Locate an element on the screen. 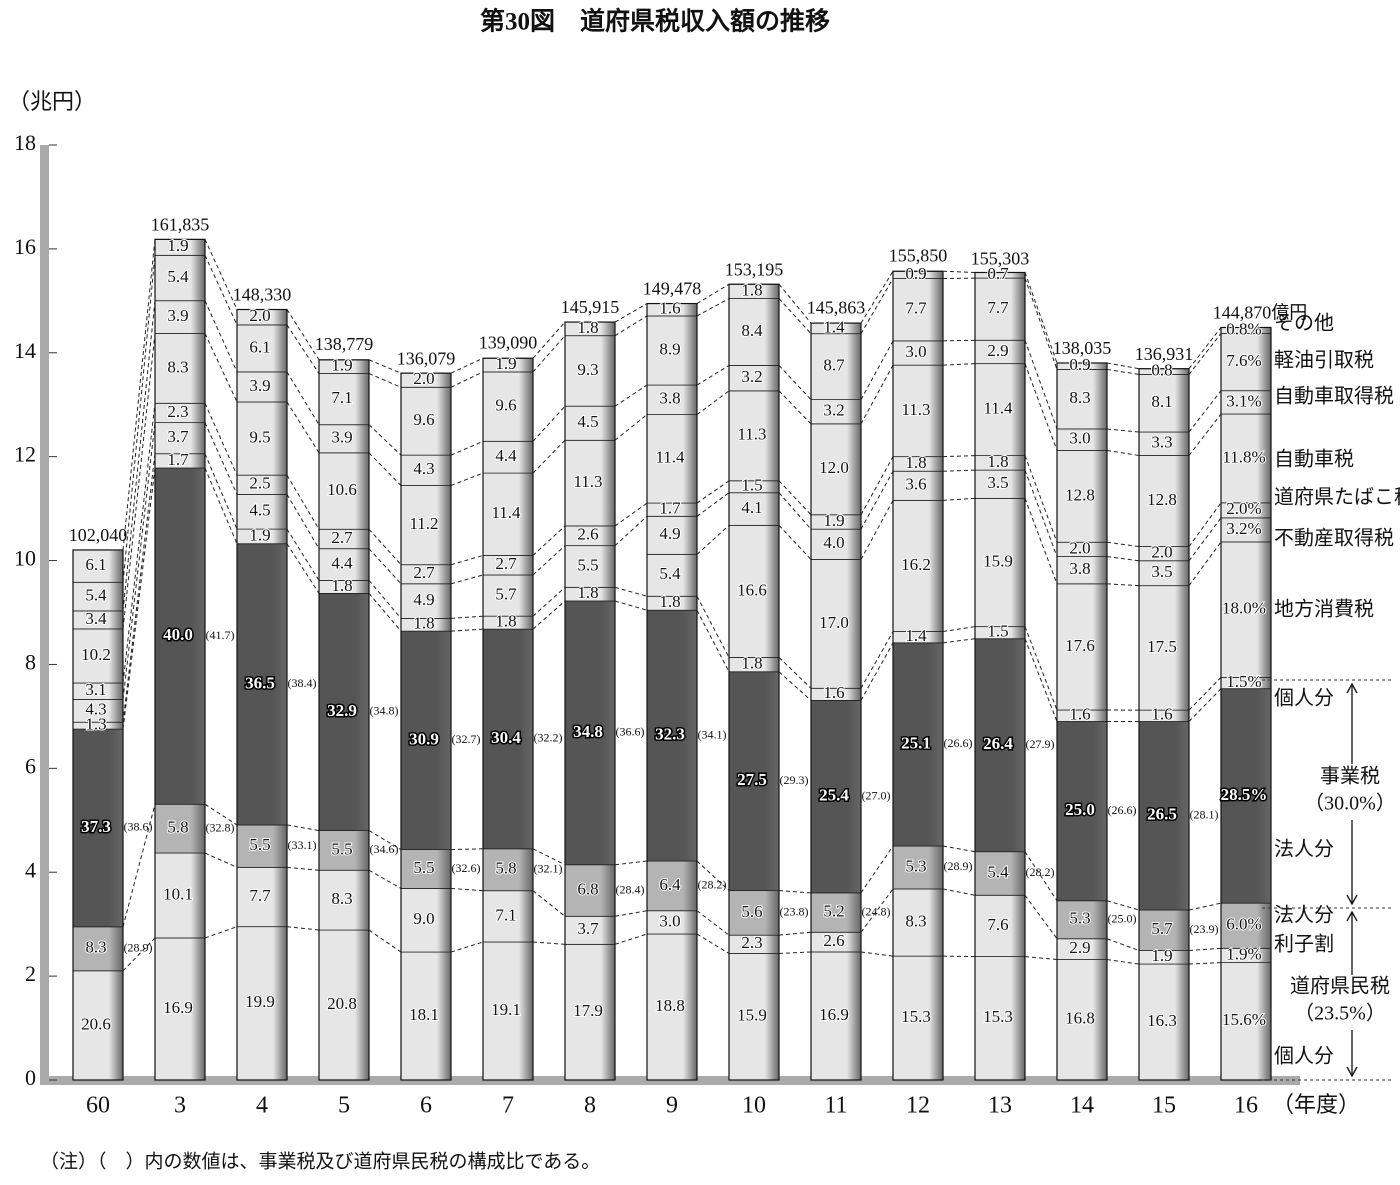 The height and width of the screenshot is (1185, 1400). segment-label: 5.7 is located at coordinates (1162, 928).